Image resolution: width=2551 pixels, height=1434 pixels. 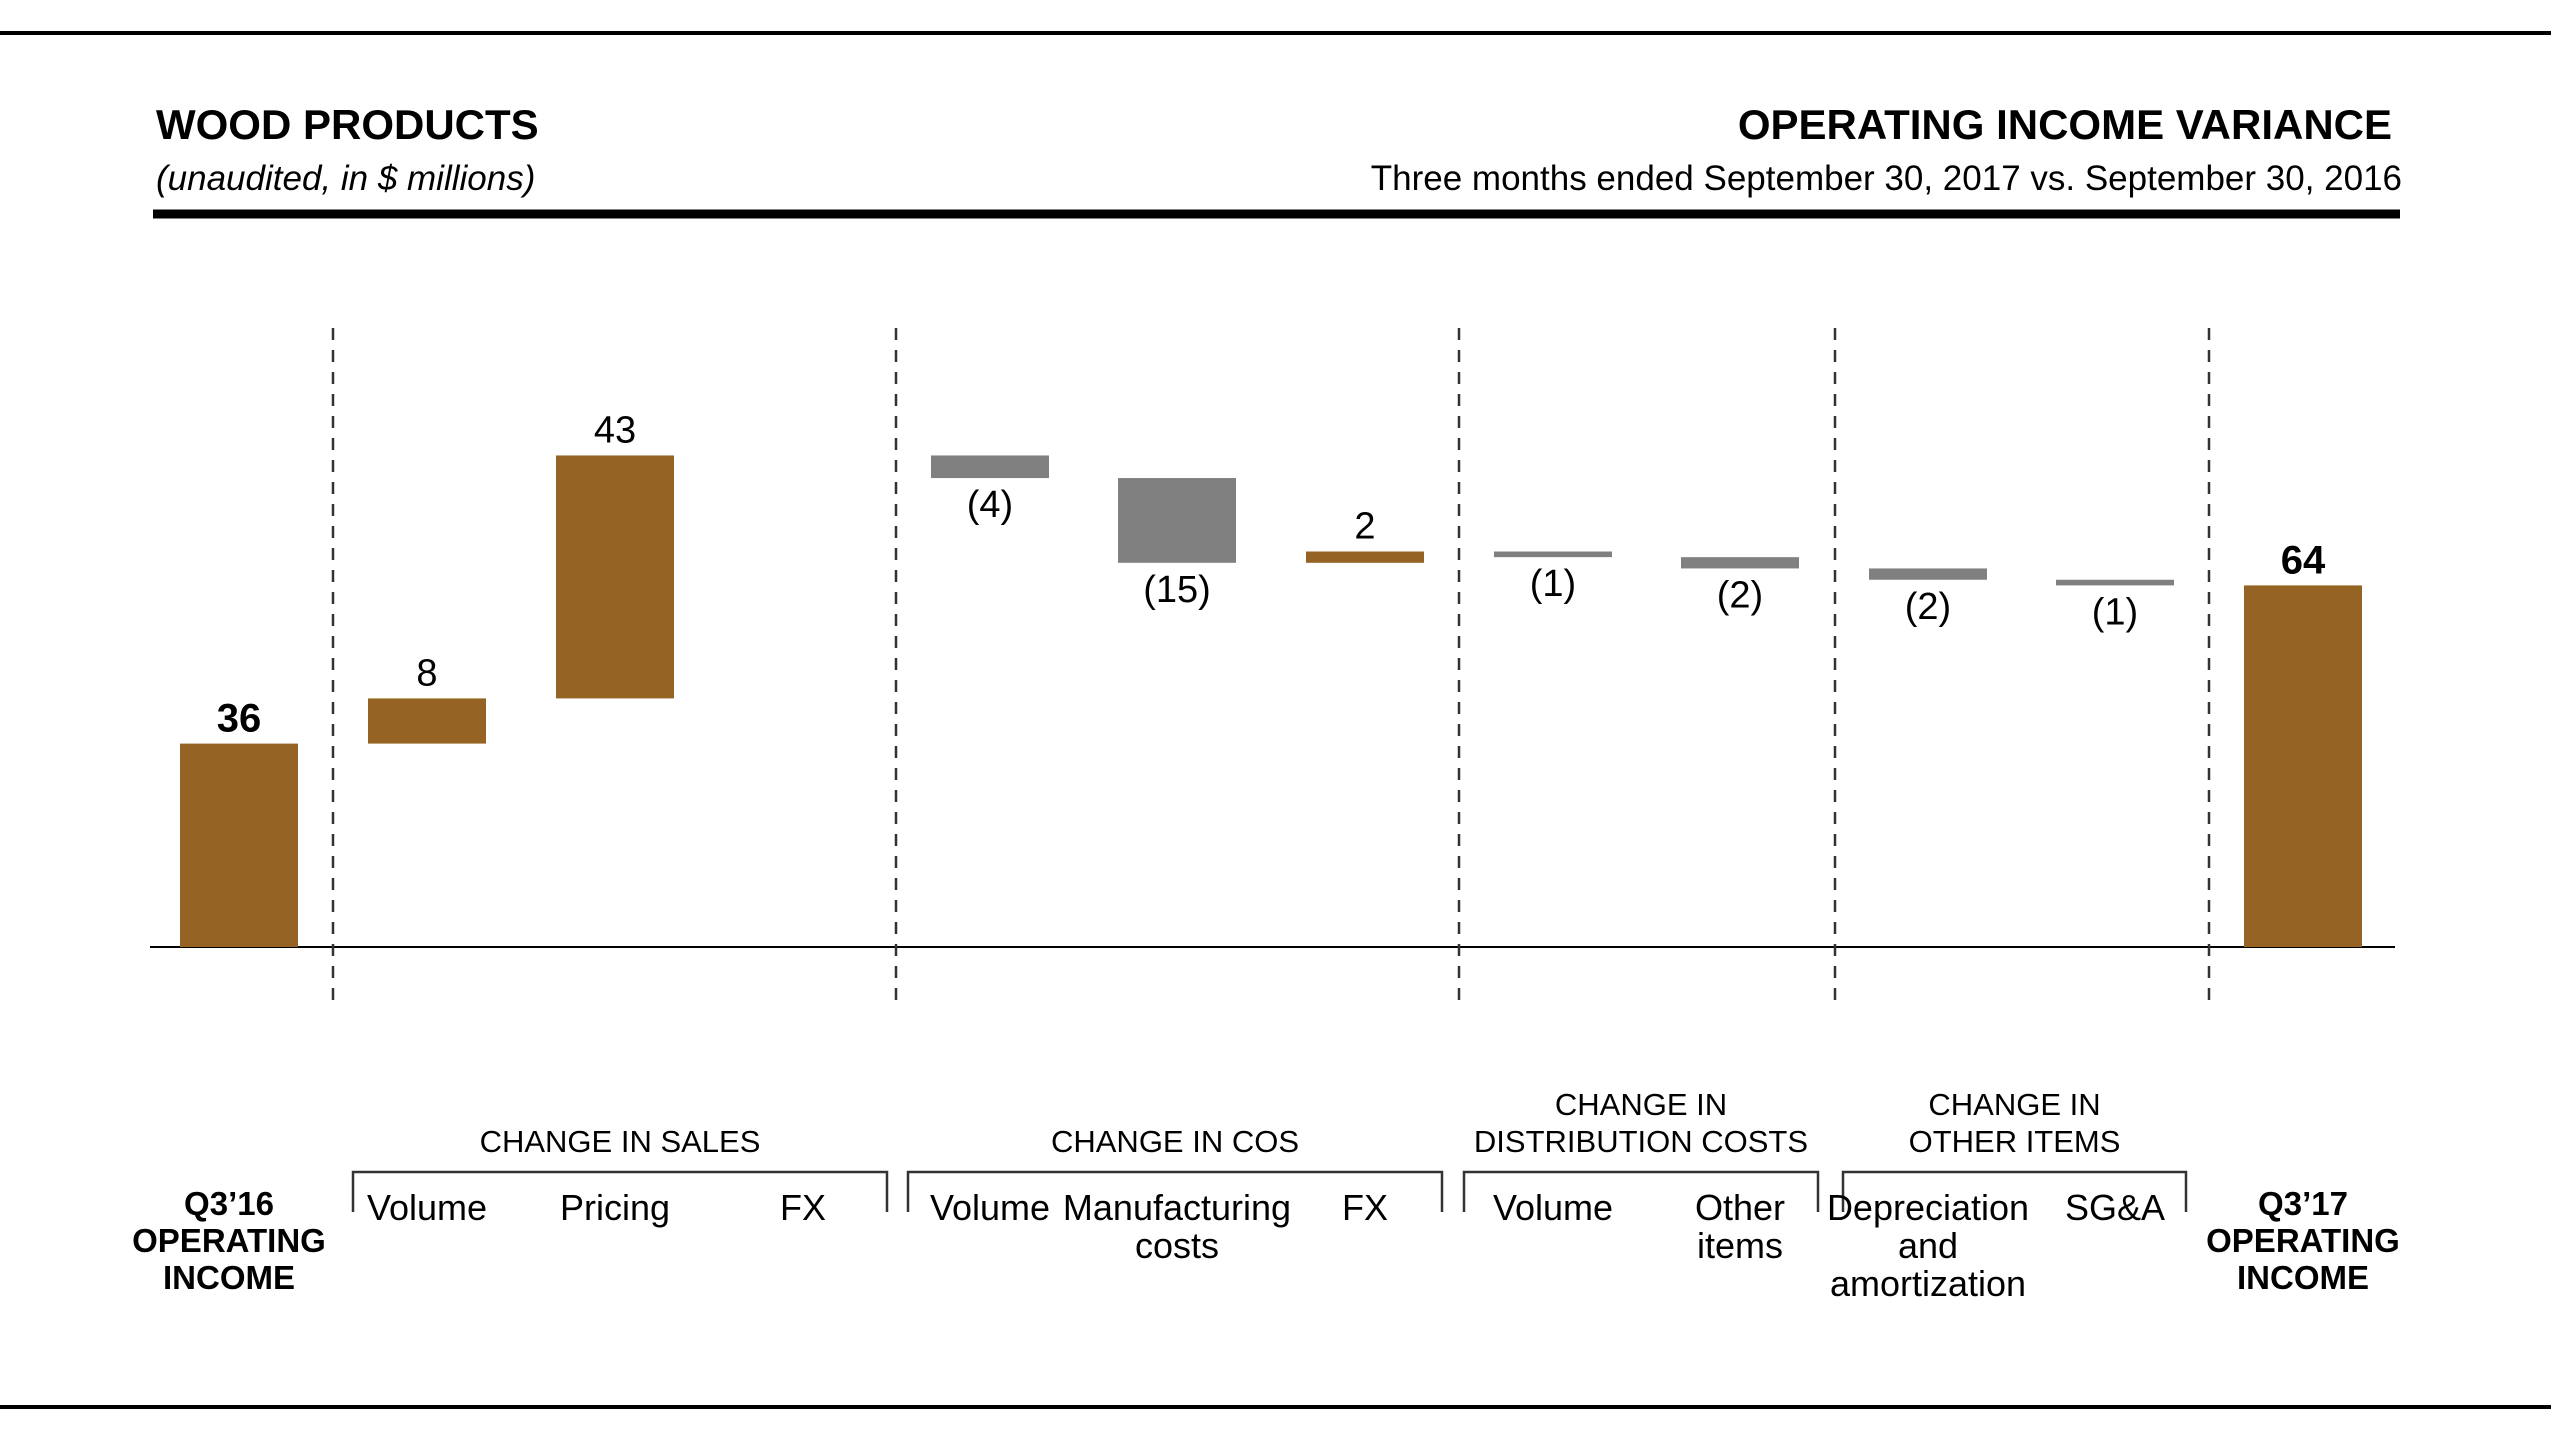 I want to click on header-left-subtitle: (unaudited, in $ millions), so click(x=345, y=178).